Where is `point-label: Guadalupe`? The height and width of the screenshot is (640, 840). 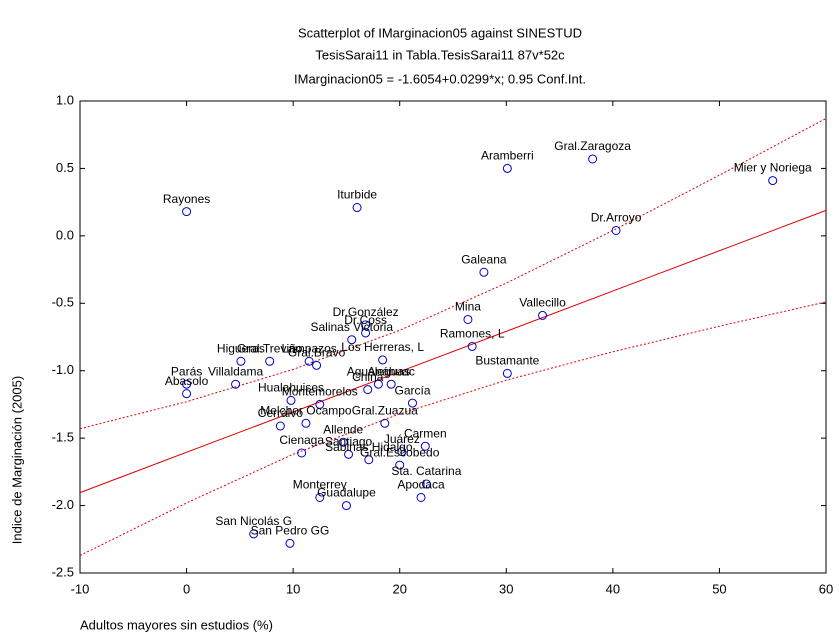
point-label: Guadalupe is located at coordinates (346, 493).